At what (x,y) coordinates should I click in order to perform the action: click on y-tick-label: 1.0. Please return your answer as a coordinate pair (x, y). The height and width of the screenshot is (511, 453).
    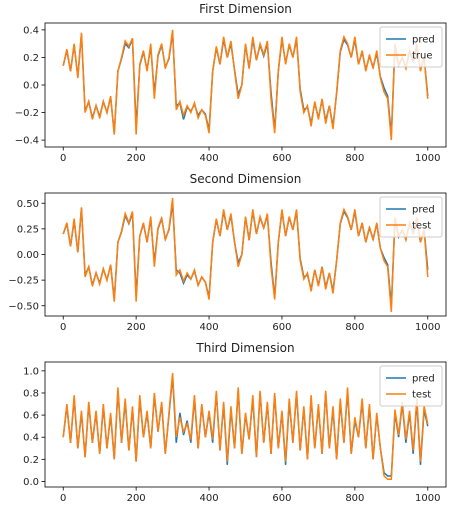
    Looking at the image, I should click on (31, 371).